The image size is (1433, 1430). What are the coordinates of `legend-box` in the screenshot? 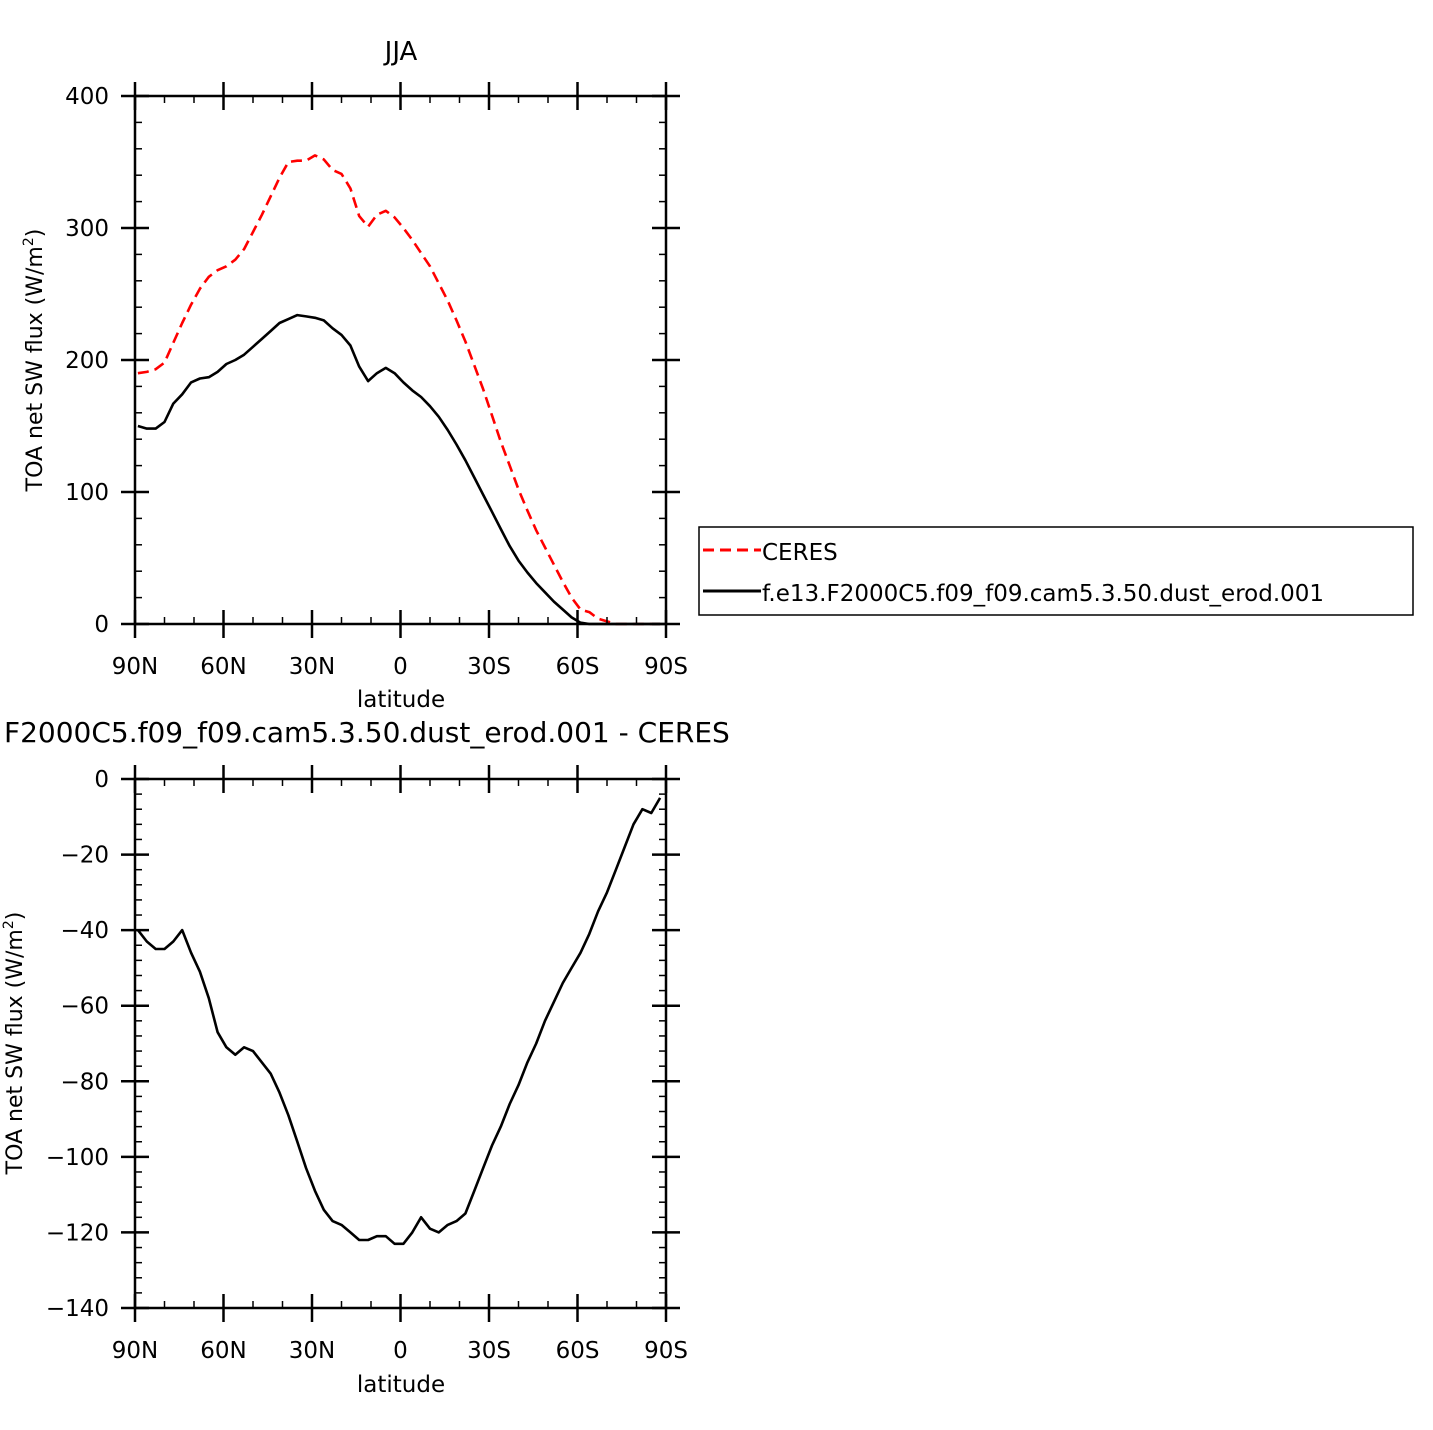 It's located at (1056, 571).